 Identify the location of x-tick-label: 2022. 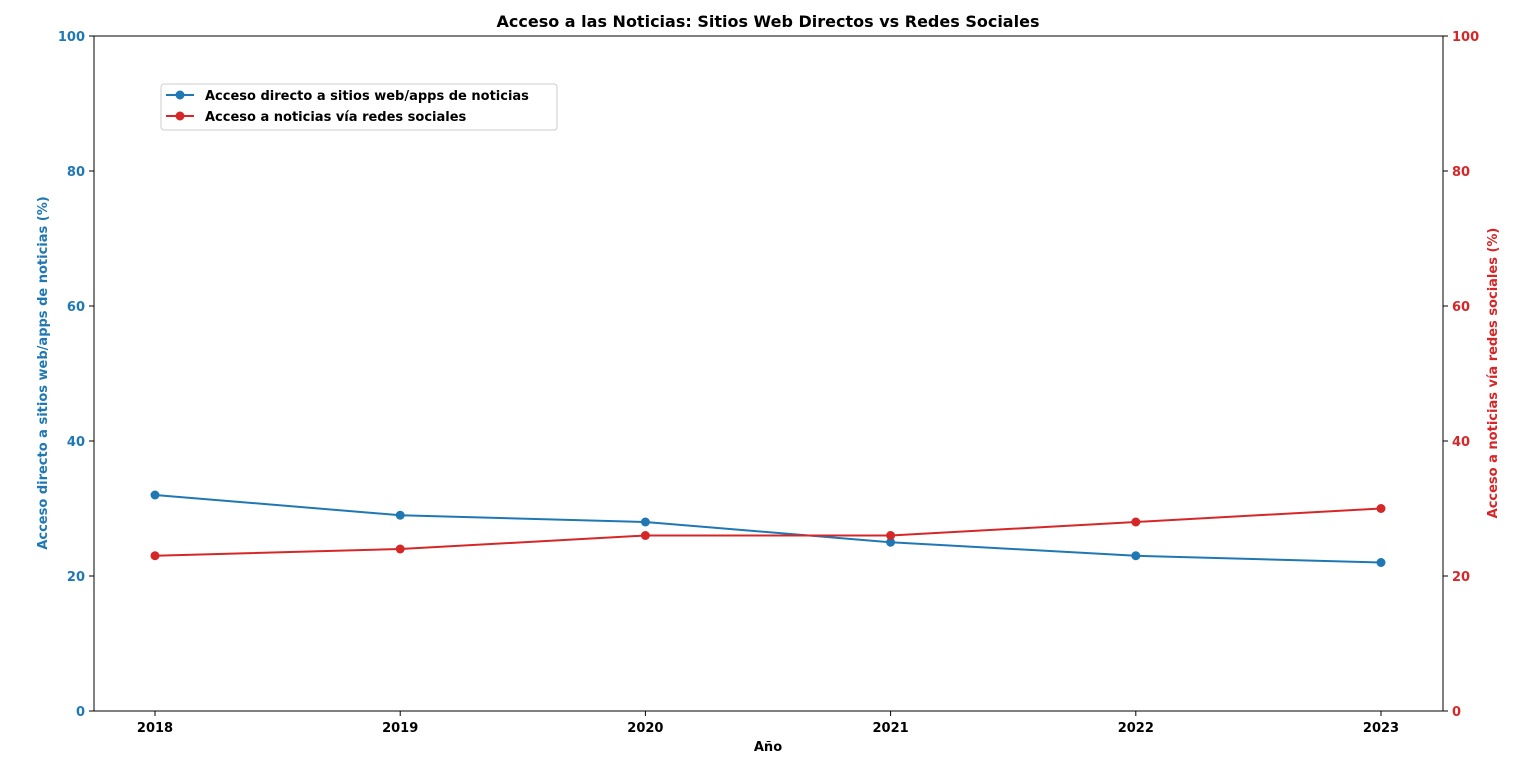
(1136, 728).